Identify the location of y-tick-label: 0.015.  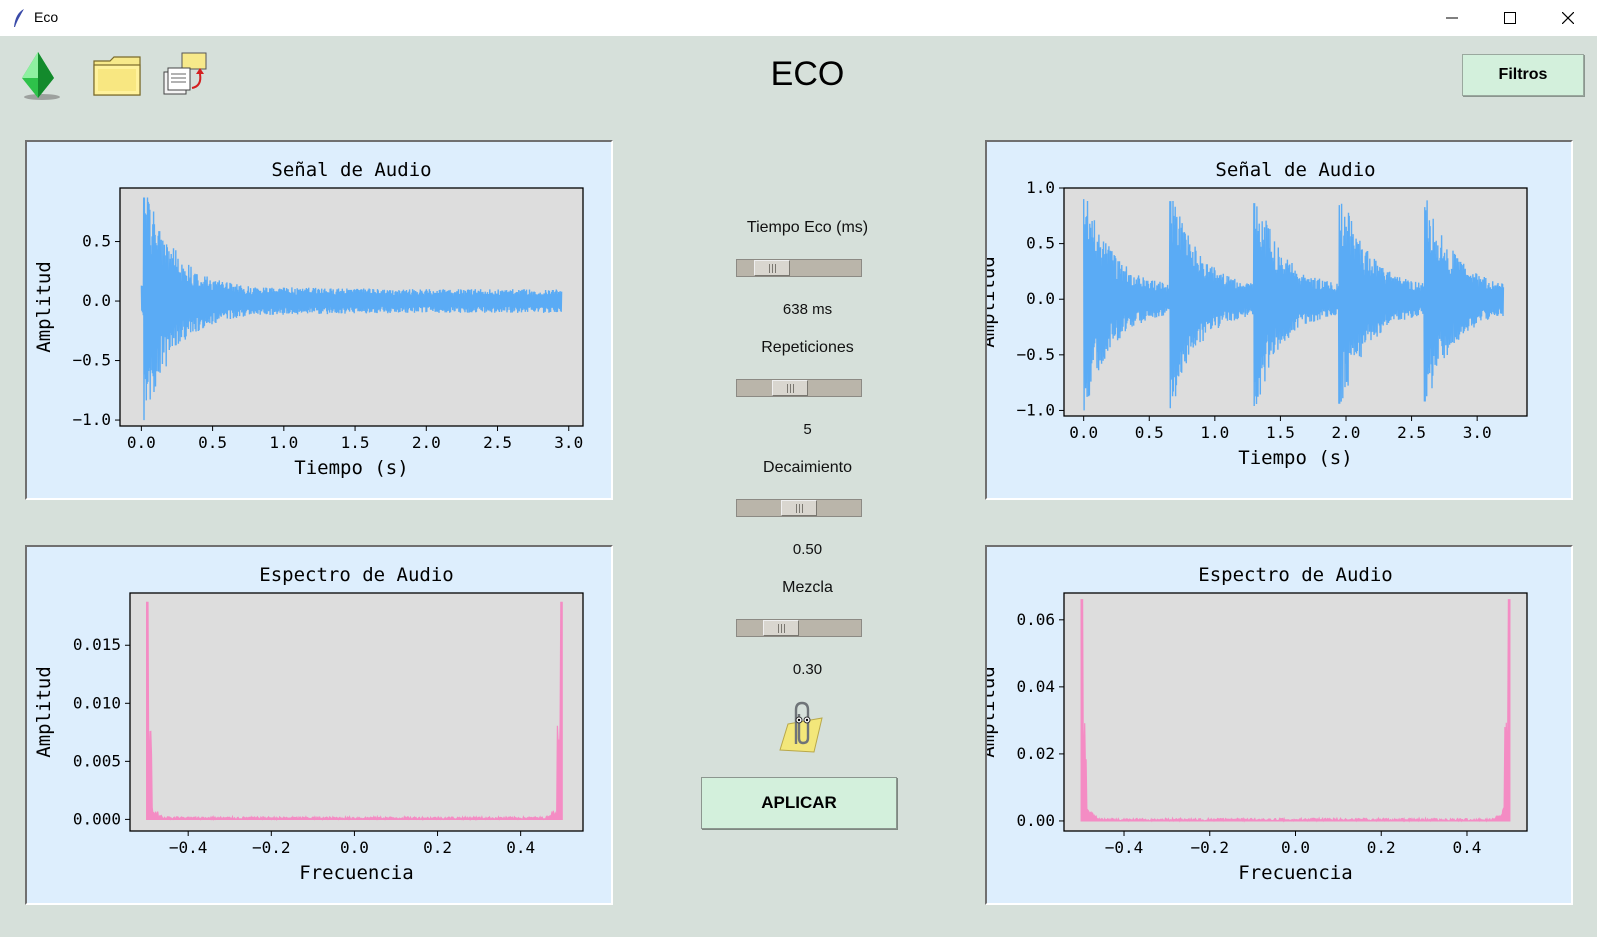
(97, 644).